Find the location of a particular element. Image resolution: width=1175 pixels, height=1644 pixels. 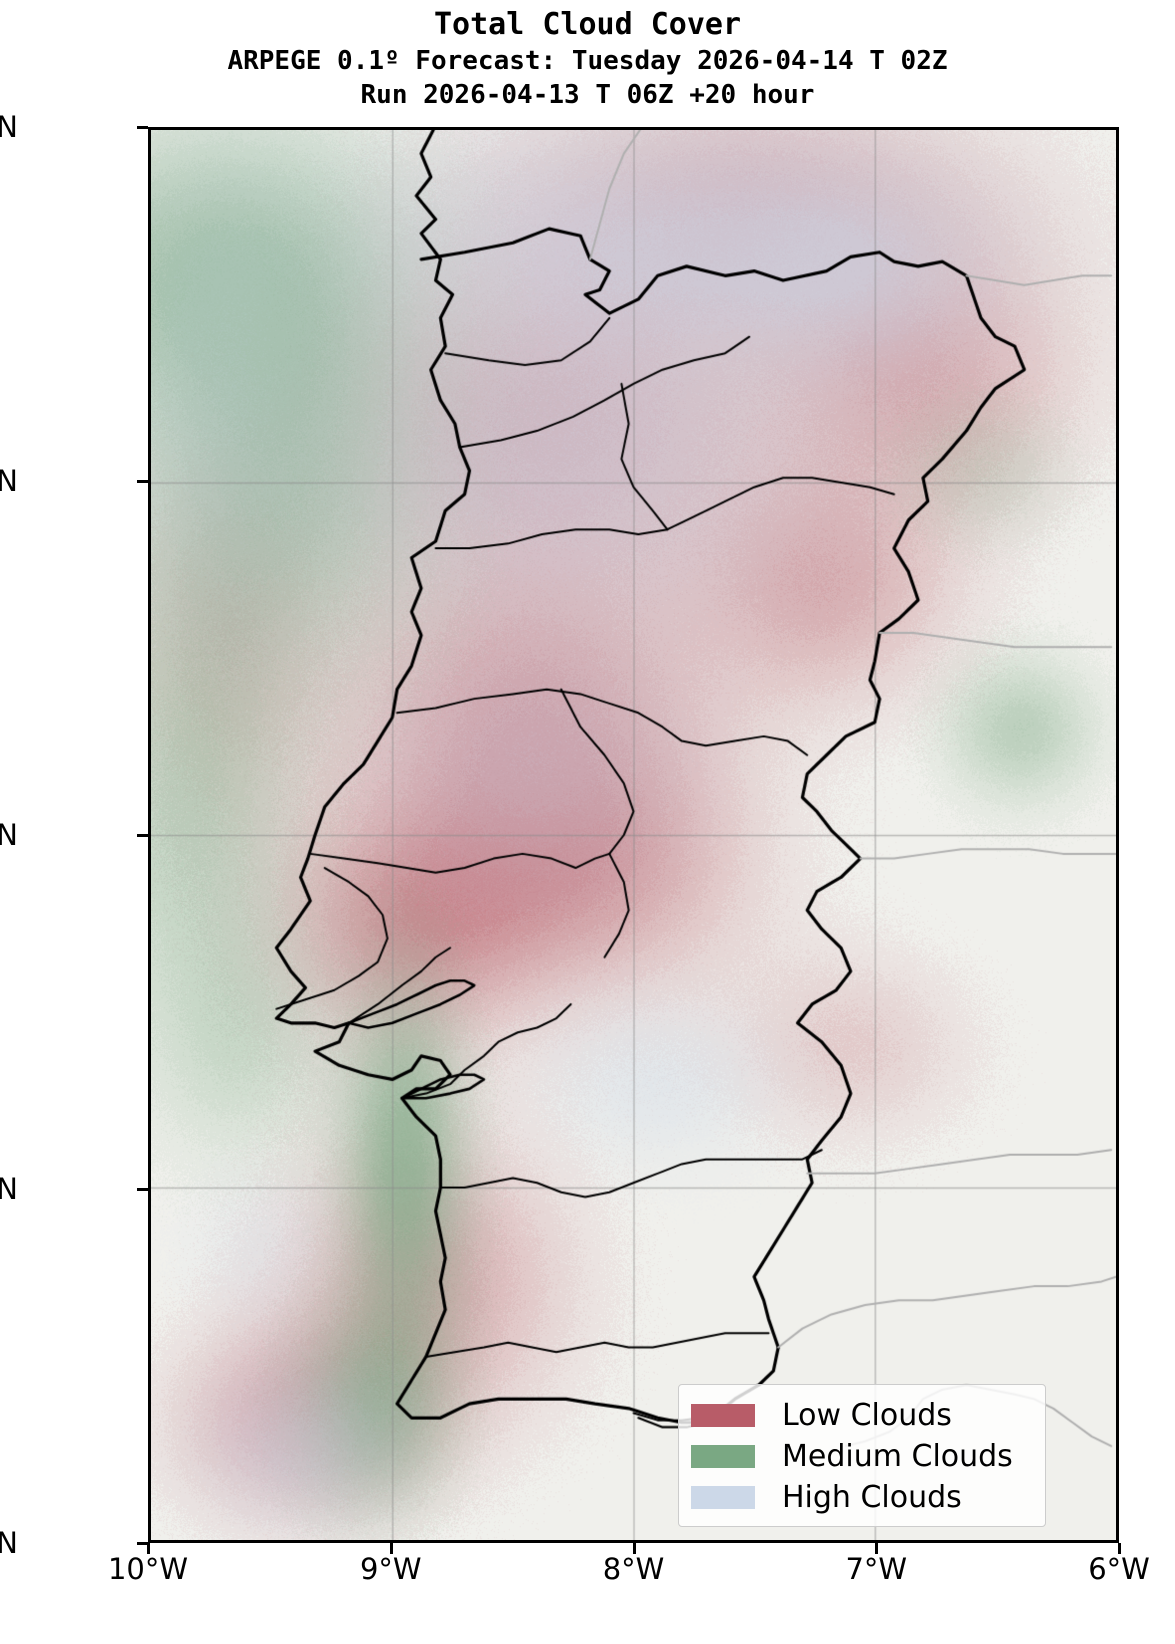

x-axis-tick-label: 8°W is located at coordinates (633, 1569).